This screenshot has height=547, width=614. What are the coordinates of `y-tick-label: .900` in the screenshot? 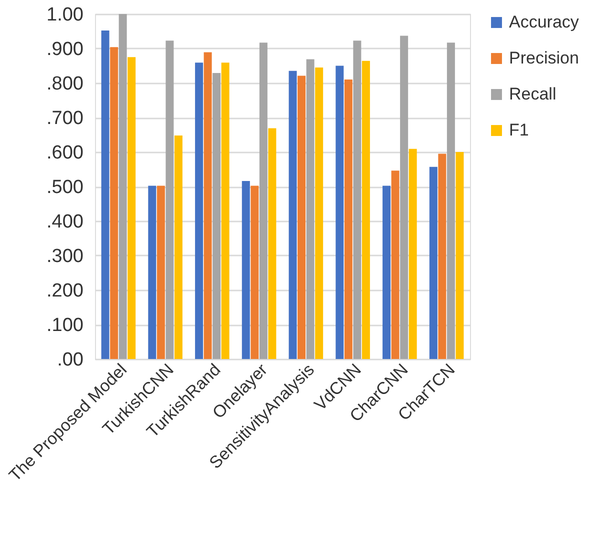 It's located at (65, 49).